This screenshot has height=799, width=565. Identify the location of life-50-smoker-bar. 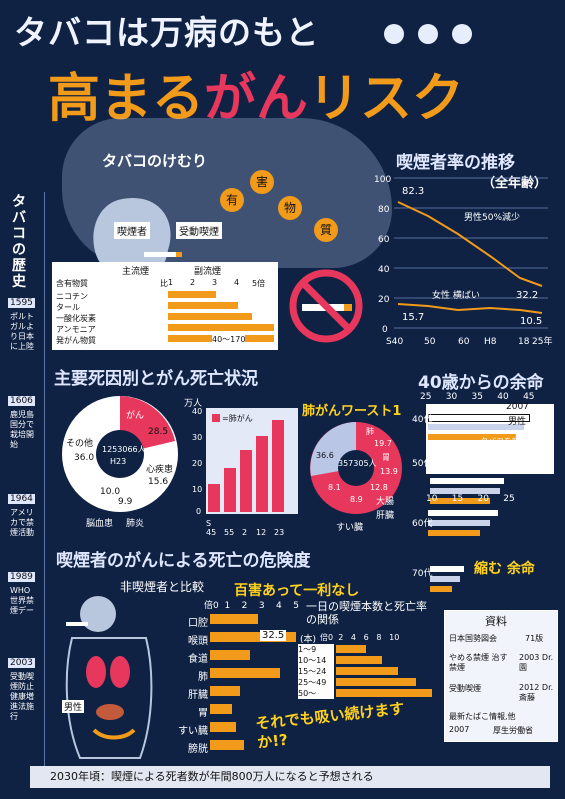
(460, 501).